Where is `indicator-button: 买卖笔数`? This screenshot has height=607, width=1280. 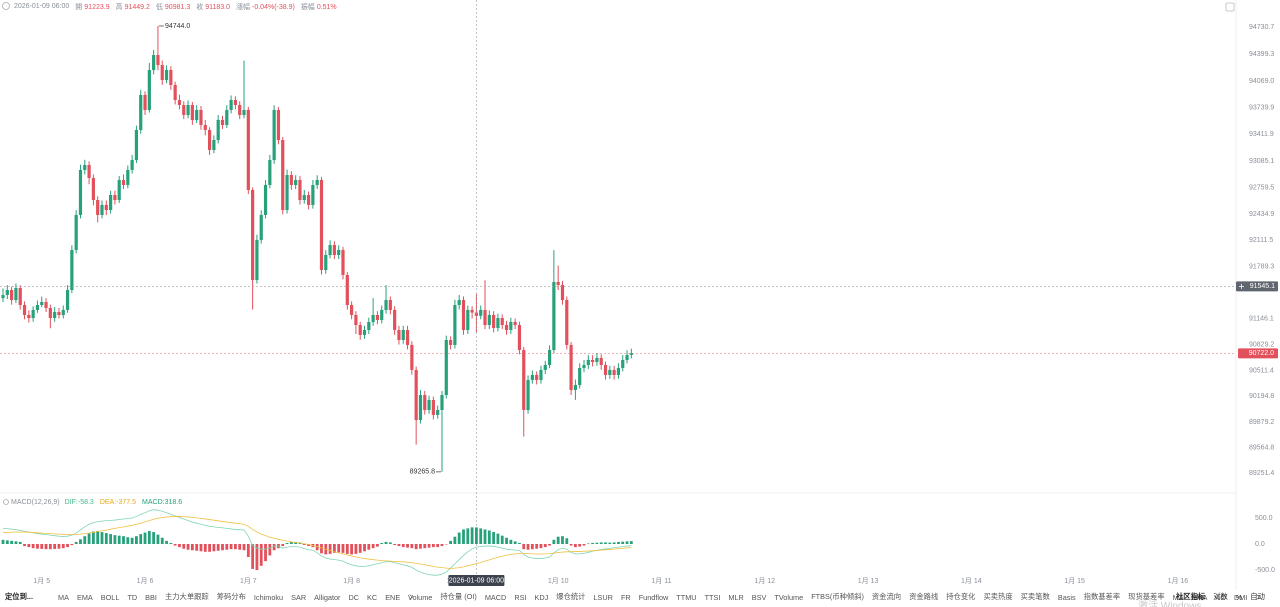 indicator-button: 买卖笔数 is located at coordinates (1035, 596).